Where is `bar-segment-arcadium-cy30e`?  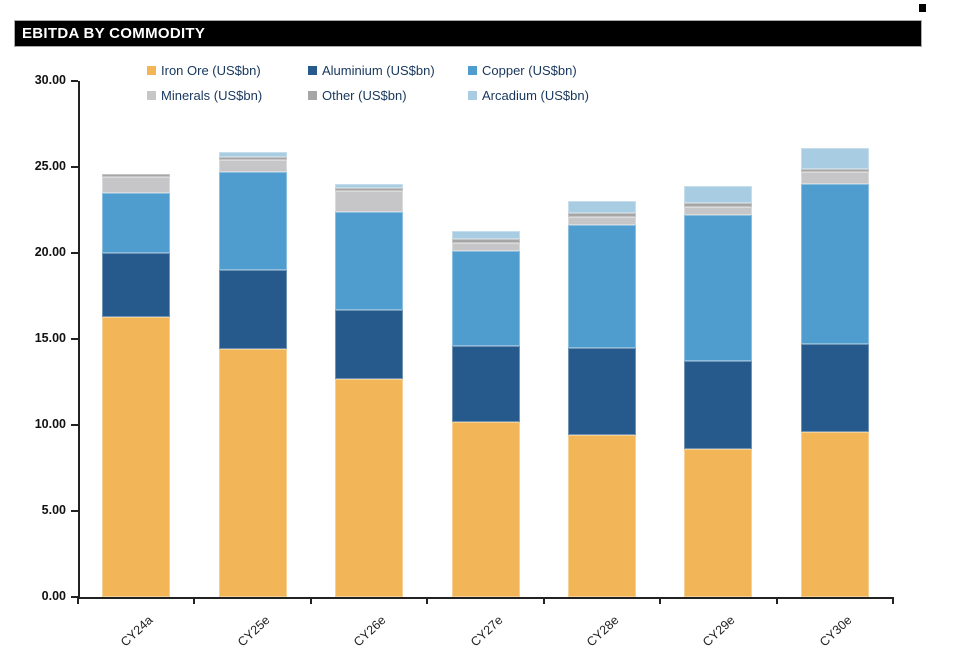
bar-segment-arcadium-cy30e is located at coordinates (834, 158).